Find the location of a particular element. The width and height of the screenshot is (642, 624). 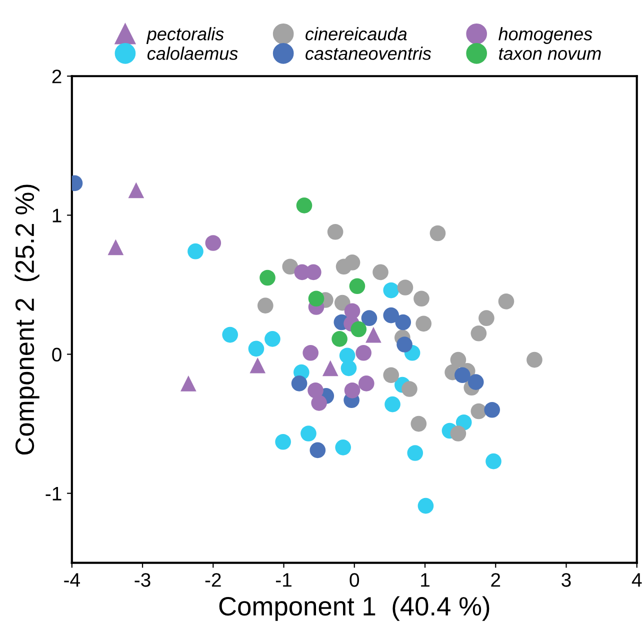

y-tick-label: 2 is located at coordinates (57, 77).